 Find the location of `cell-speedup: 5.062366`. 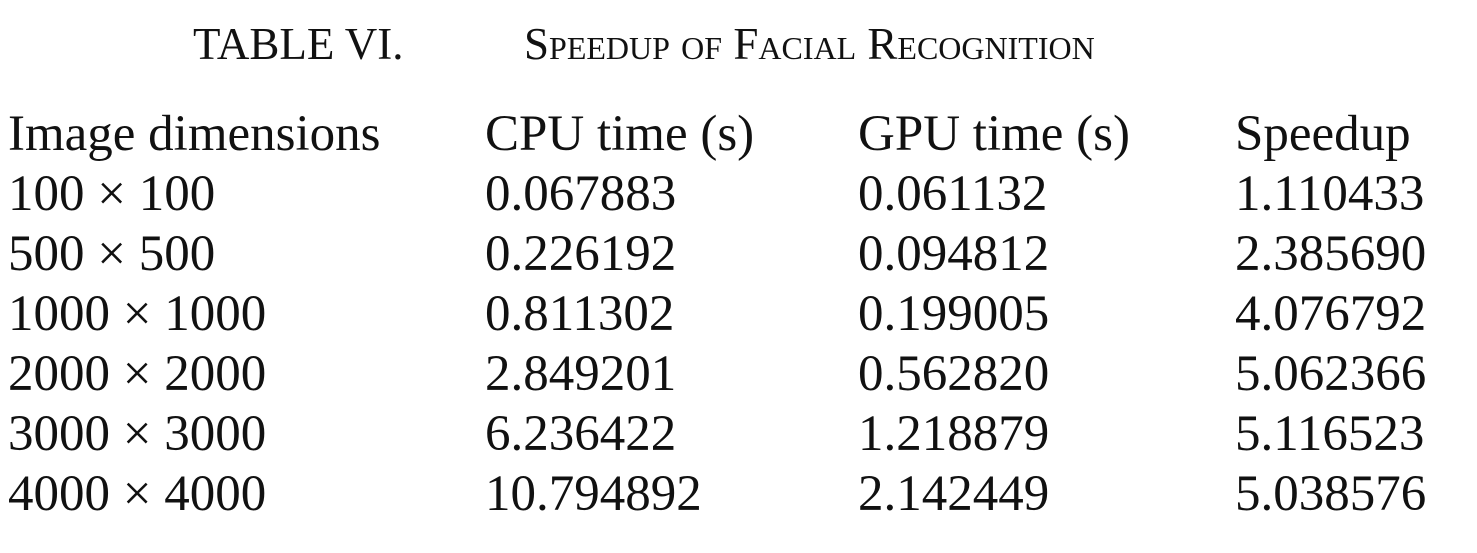

cell-speedup: 5.062366 is located at coordinates (1331, 374).